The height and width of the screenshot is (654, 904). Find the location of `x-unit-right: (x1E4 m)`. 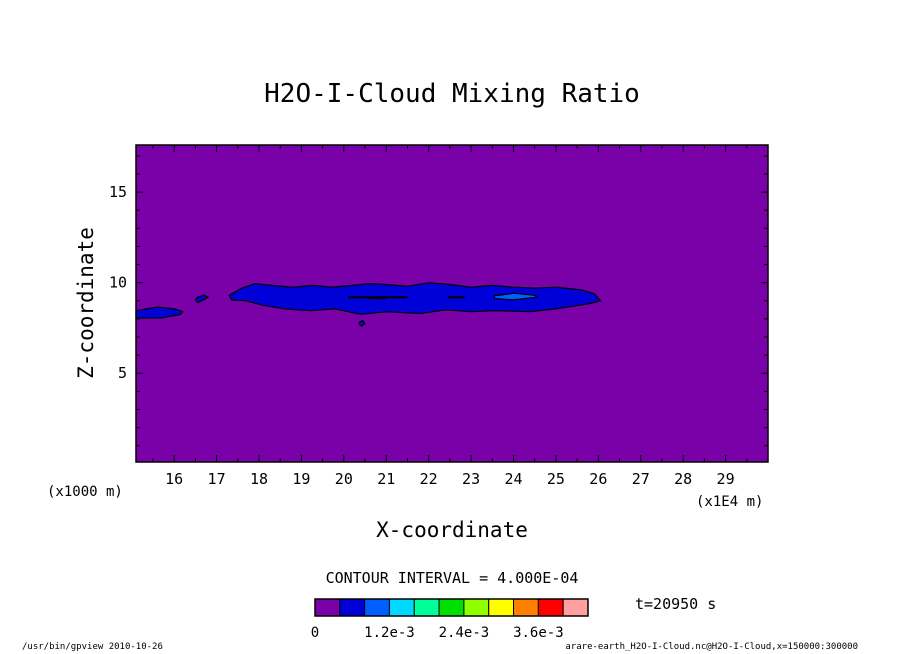

x-unit-right: (x1E4 m) is located at coordinates (729, 502).